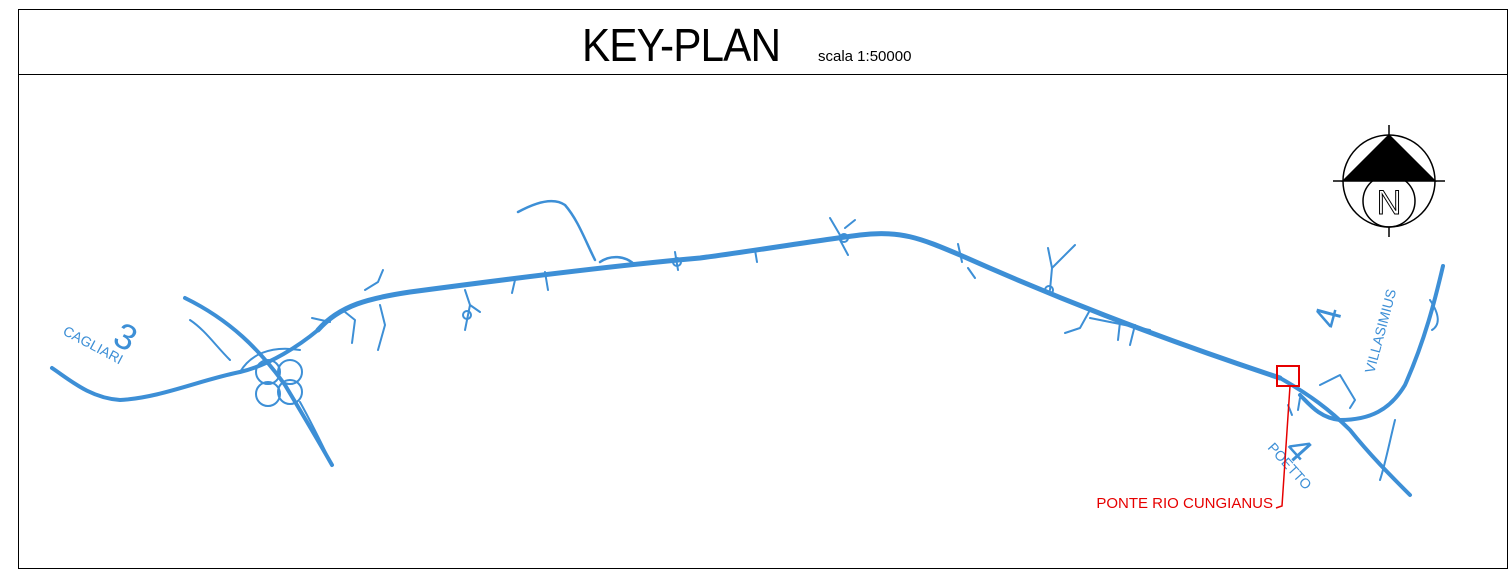 The image size is (1509, 569). I want to click on road-interchange-diagonal, so click(258, 381).